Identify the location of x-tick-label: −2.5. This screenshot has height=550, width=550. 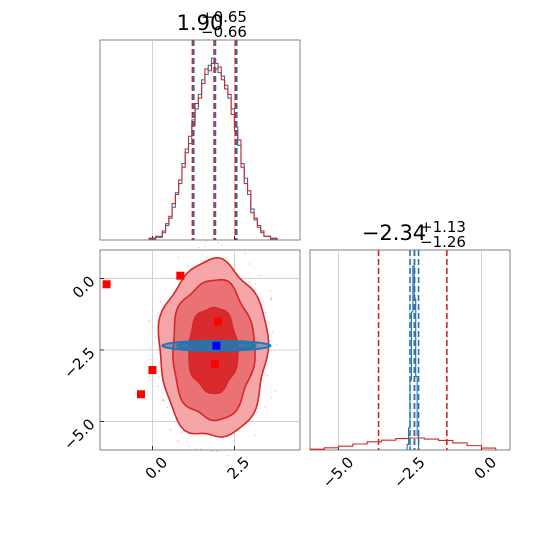
(409, 472).